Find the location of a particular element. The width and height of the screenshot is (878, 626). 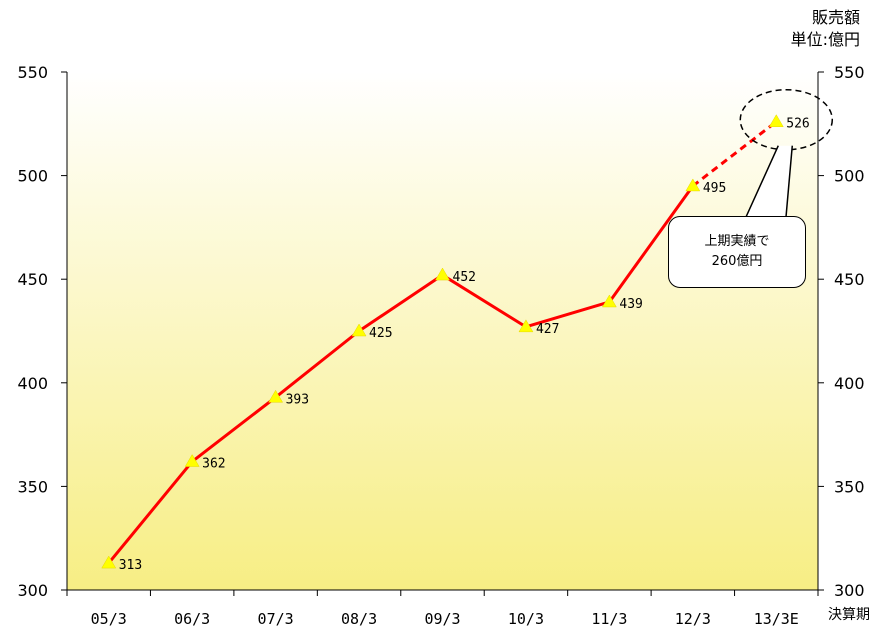

data-label: 393 is located at coordinates (297, 399).